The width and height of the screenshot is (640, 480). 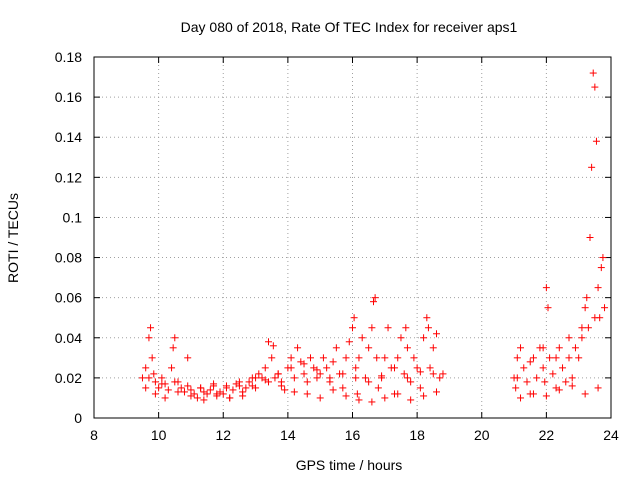 I want to click on y-tick-label: 0.16, so click(x=68, y=97).